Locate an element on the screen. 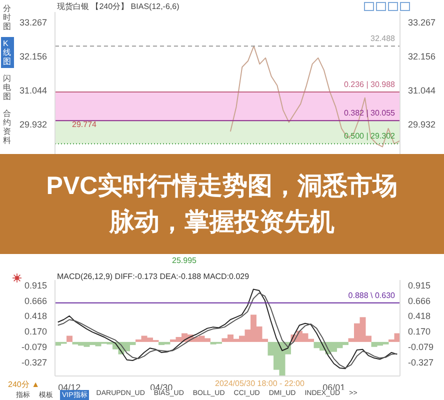 Image resolution: width=444 pixels, height=400 pixels. y-tick-label: -0.327 is located at coordinates (34, 362).